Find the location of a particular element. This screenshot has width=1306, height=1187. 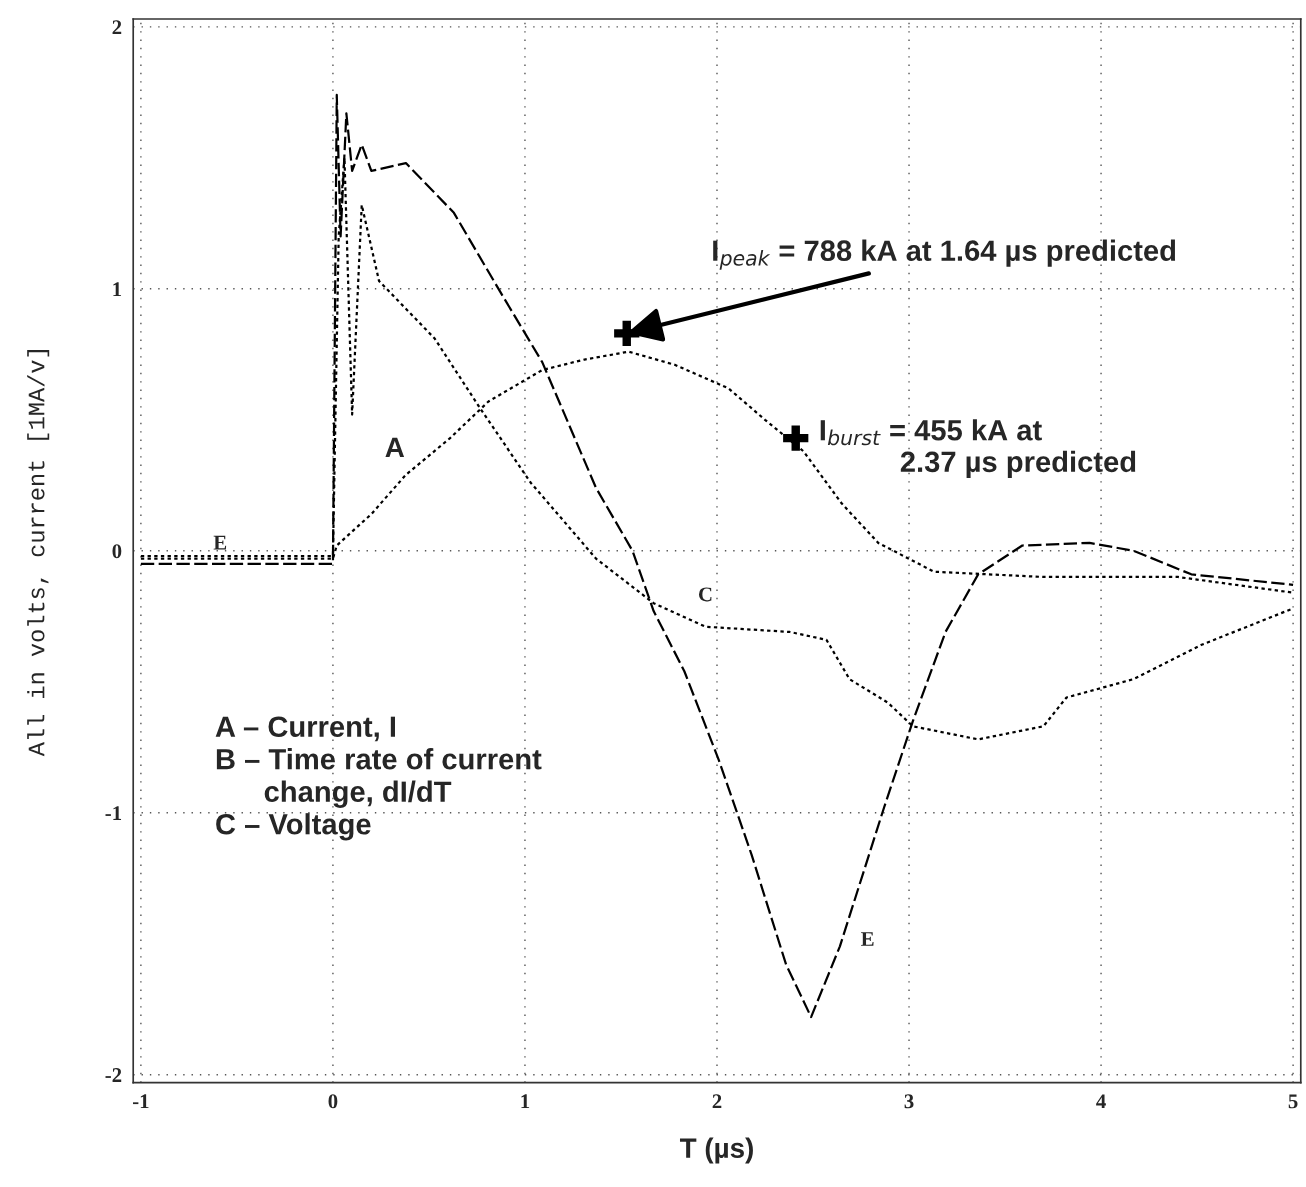

x-tick-label: 4 is located at coordinates (1101, 1101).